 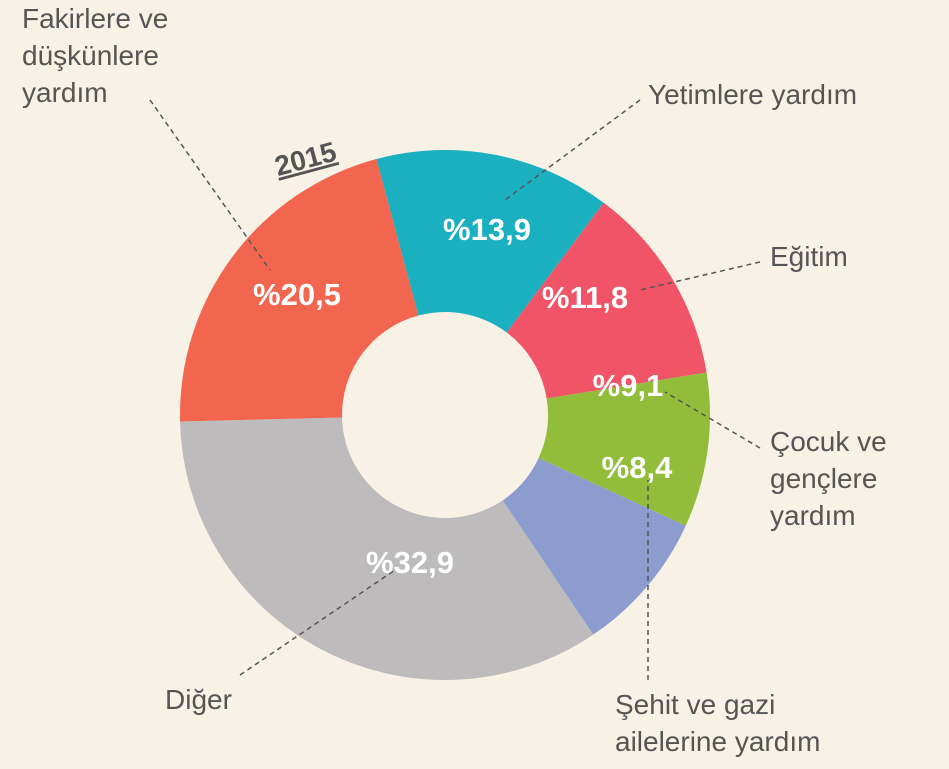 I want to click on category-label: Diğer, so click(x=198, y=699).